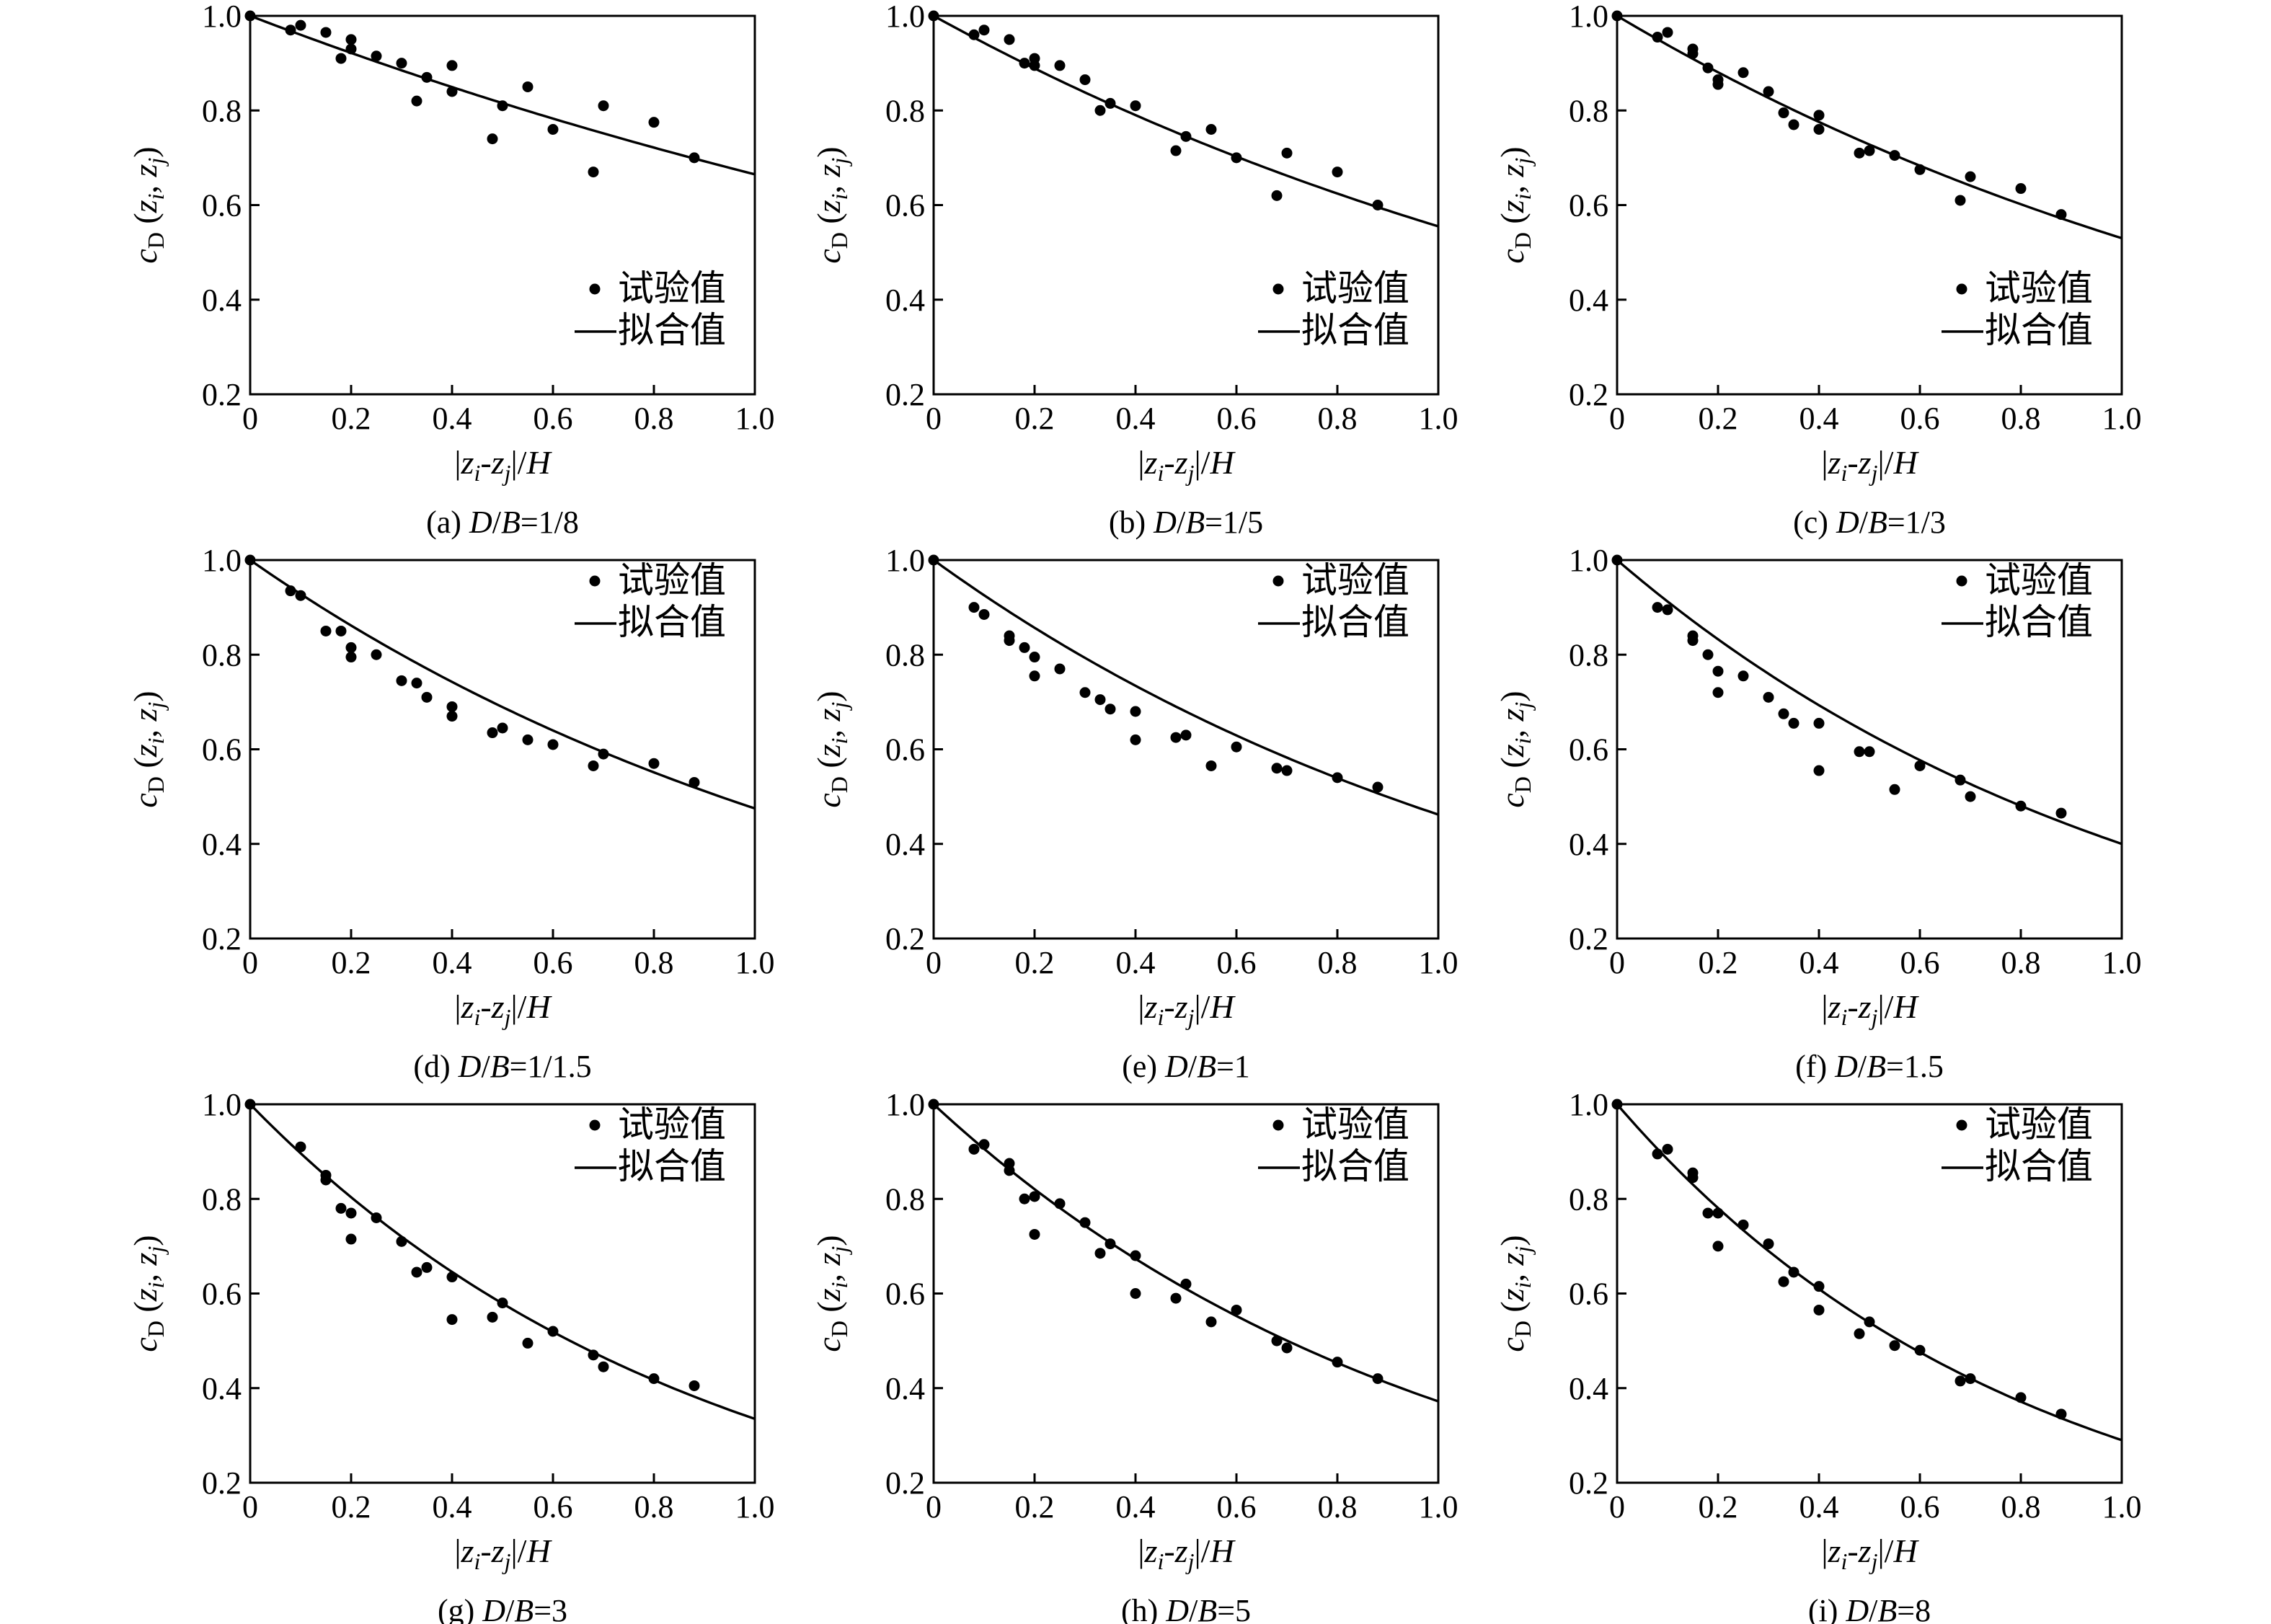 The width and height of the screenshot is (2271, 1624). I want to click on legend-label-fit: 拟合值, so click(1355, 622).